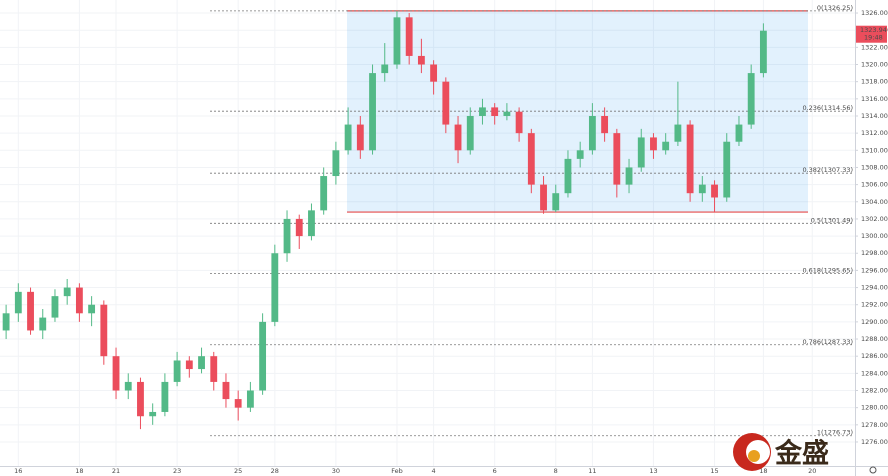  What do you see at coordinates (874, 82) in the screenshot?
I see `y-tick-label: 1318.00` at bounding box center [874, 82].